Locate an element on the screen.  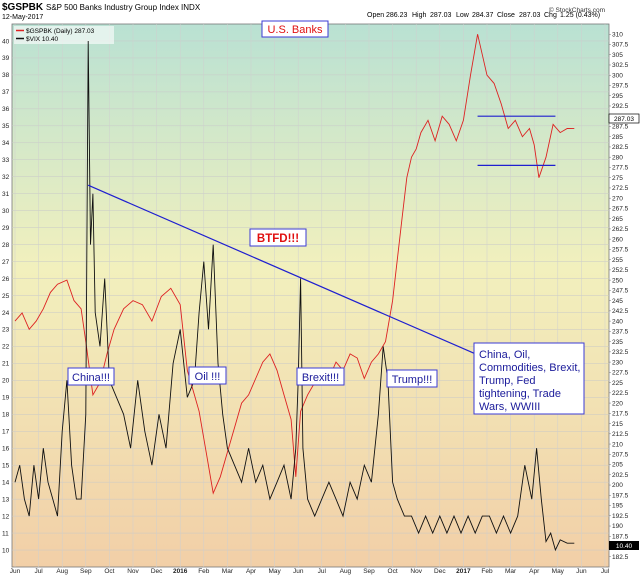
risks-line-5: Wars, WWIII is located at coordinates (509, 407).